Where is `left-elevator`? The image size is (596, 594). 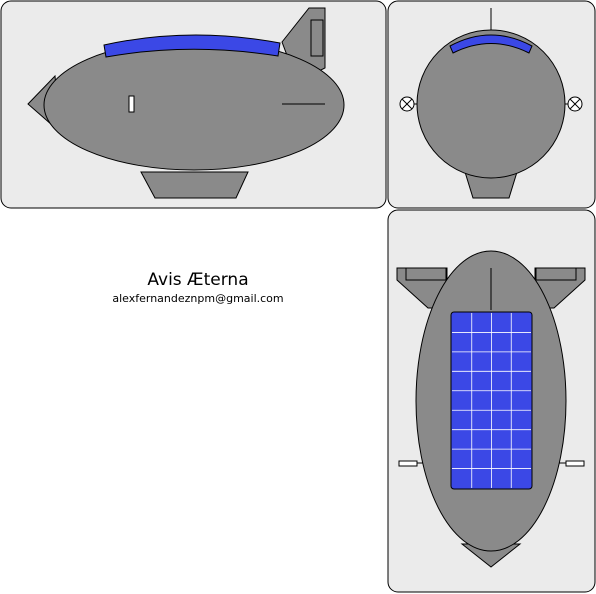 left-elevator is located at coordinates (426, 274).